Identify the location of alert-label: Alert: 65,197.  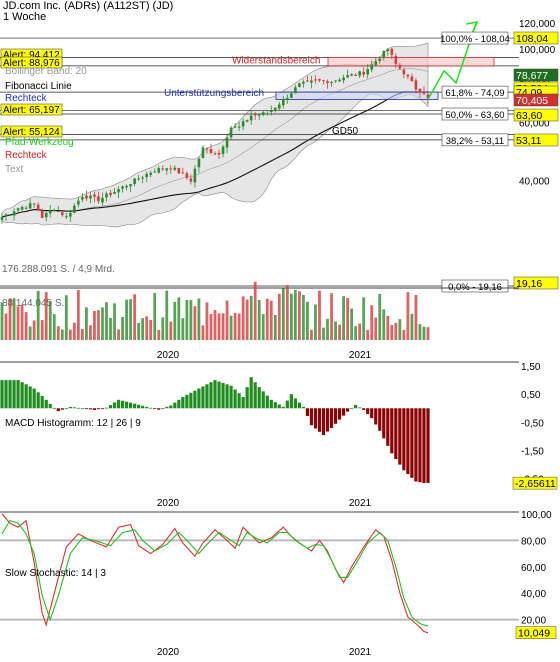
(31, 110).